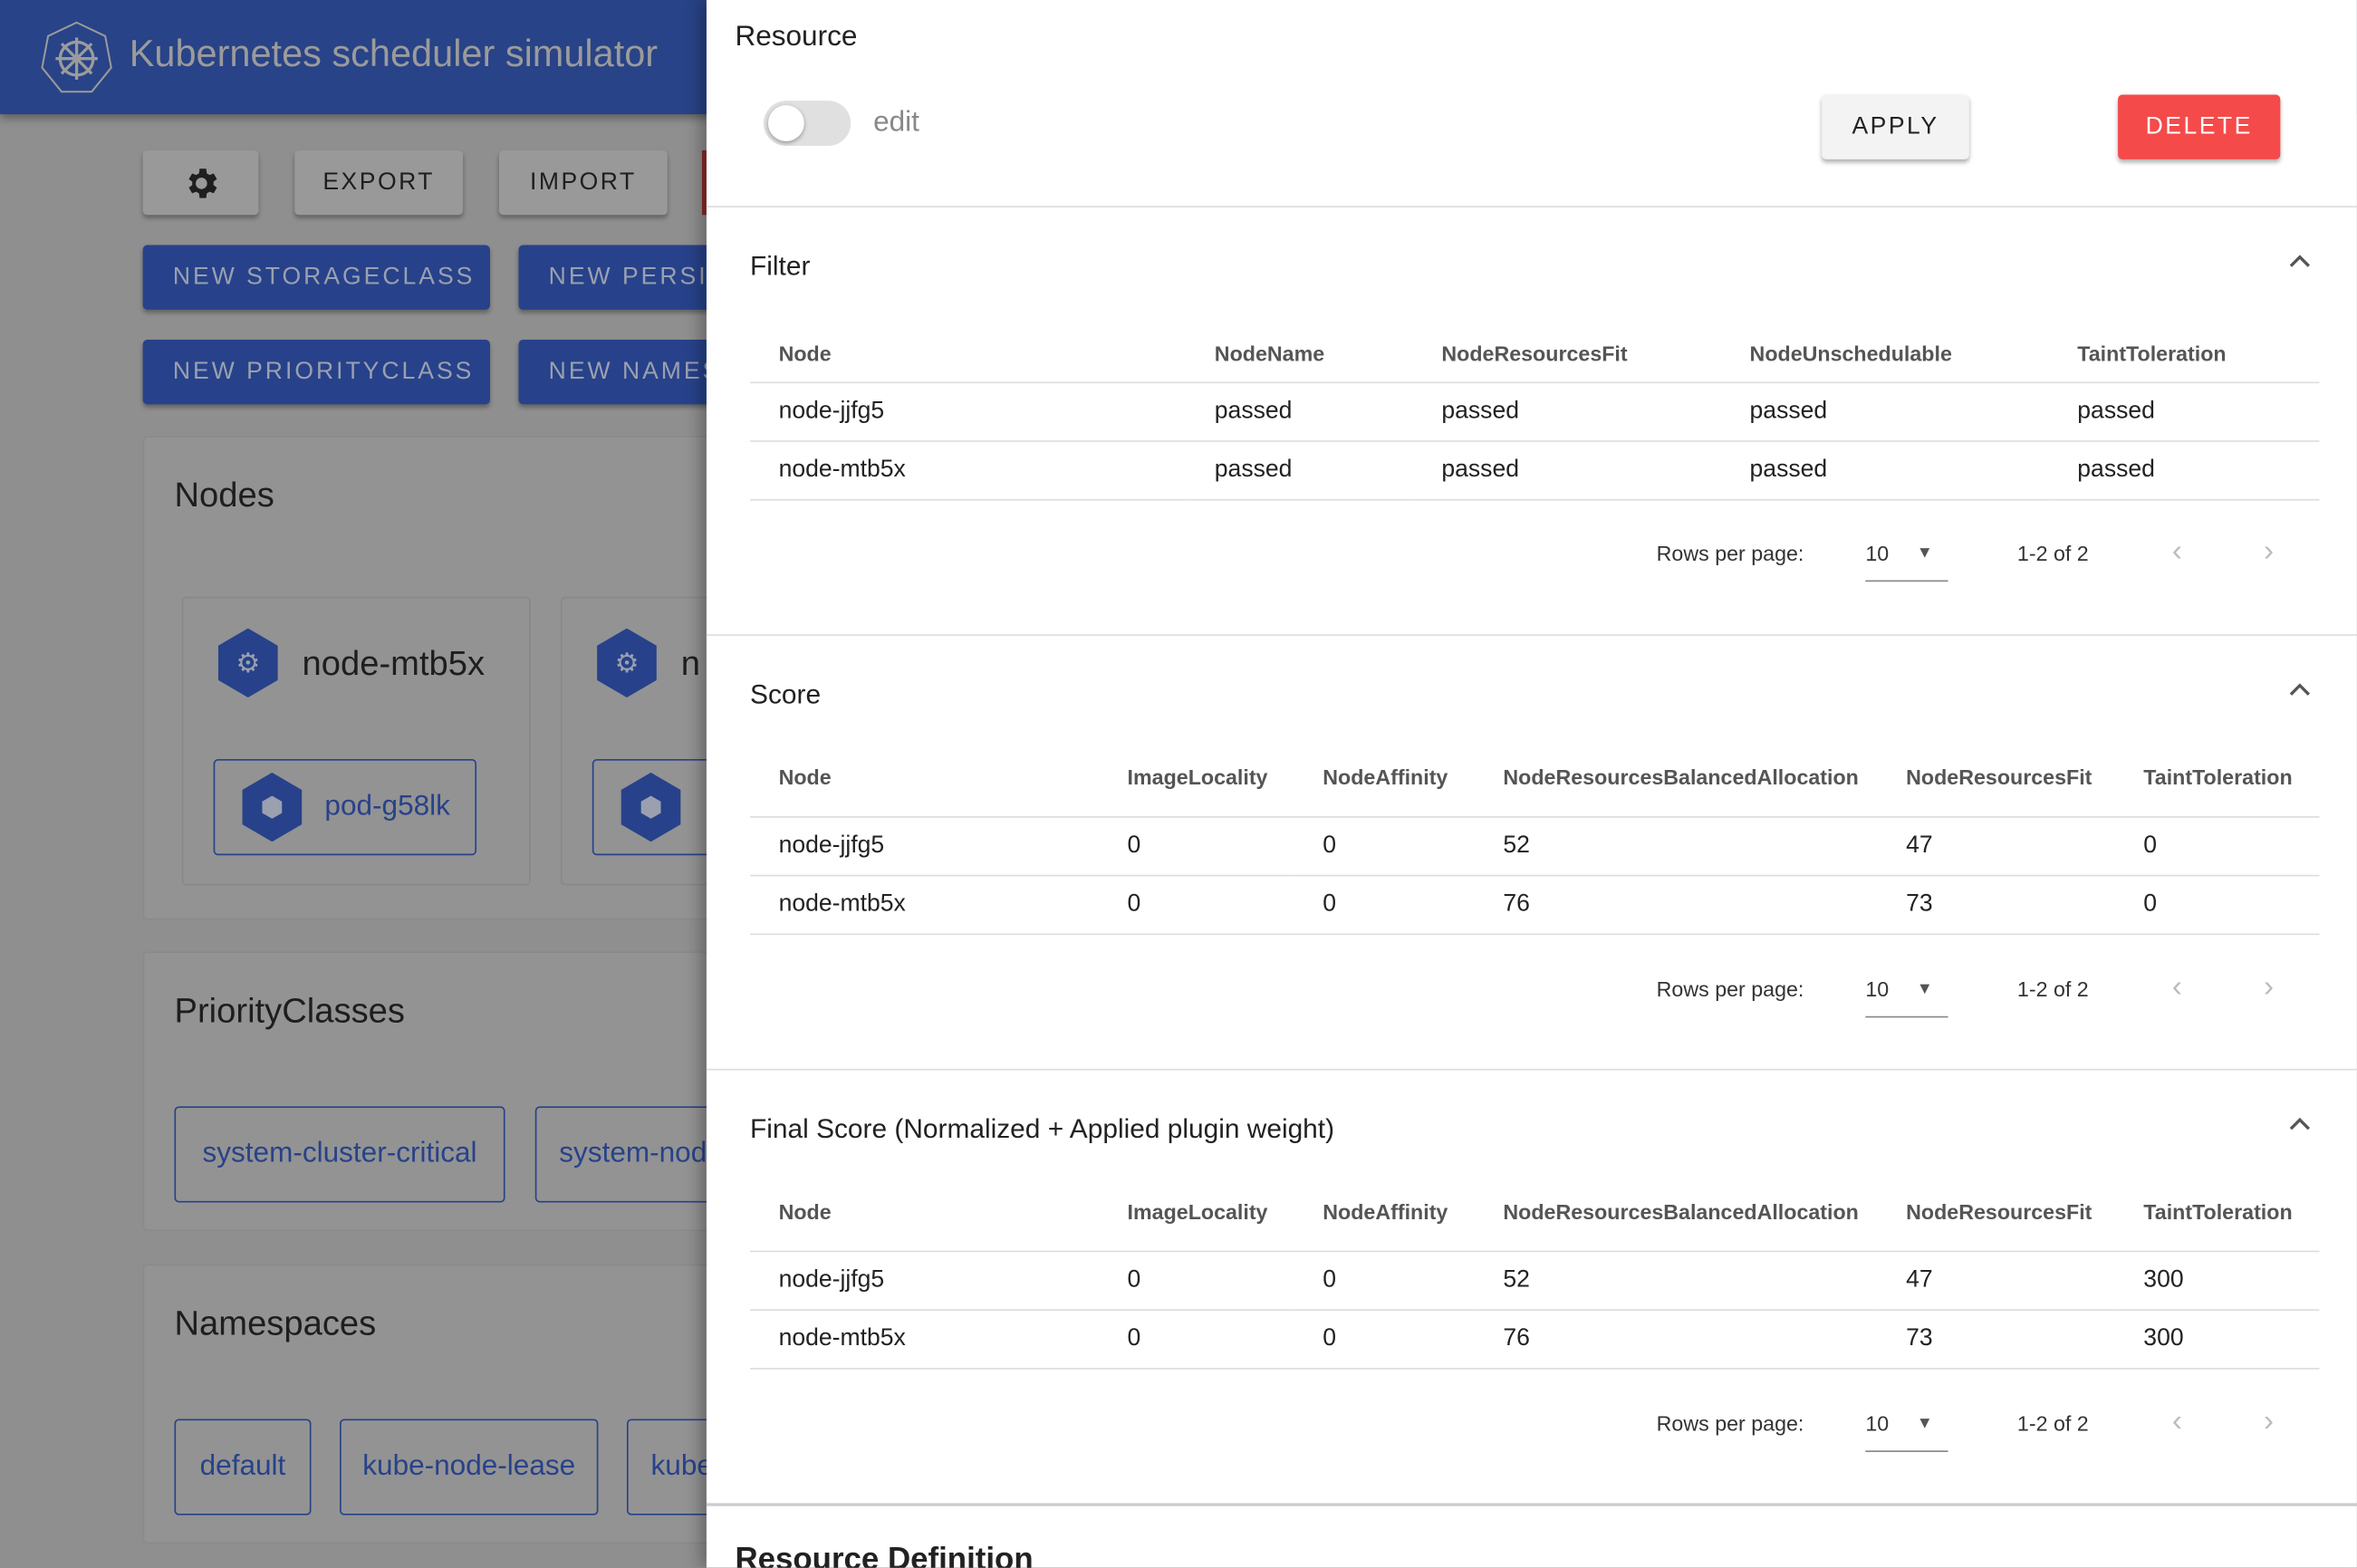 The image size is (2357, 1568). Describe the element at coordinates (786, 694) in the screenshot. I see `section-title: Score` at that location.